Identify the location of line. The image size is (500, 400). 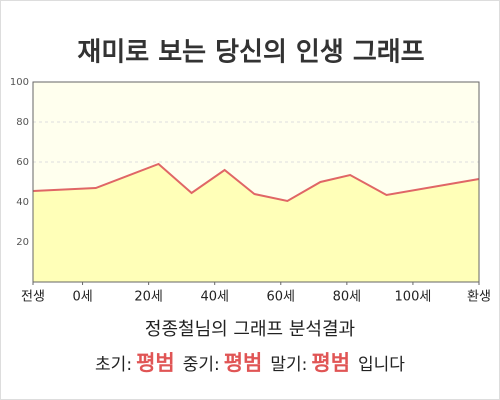
(256, 182).